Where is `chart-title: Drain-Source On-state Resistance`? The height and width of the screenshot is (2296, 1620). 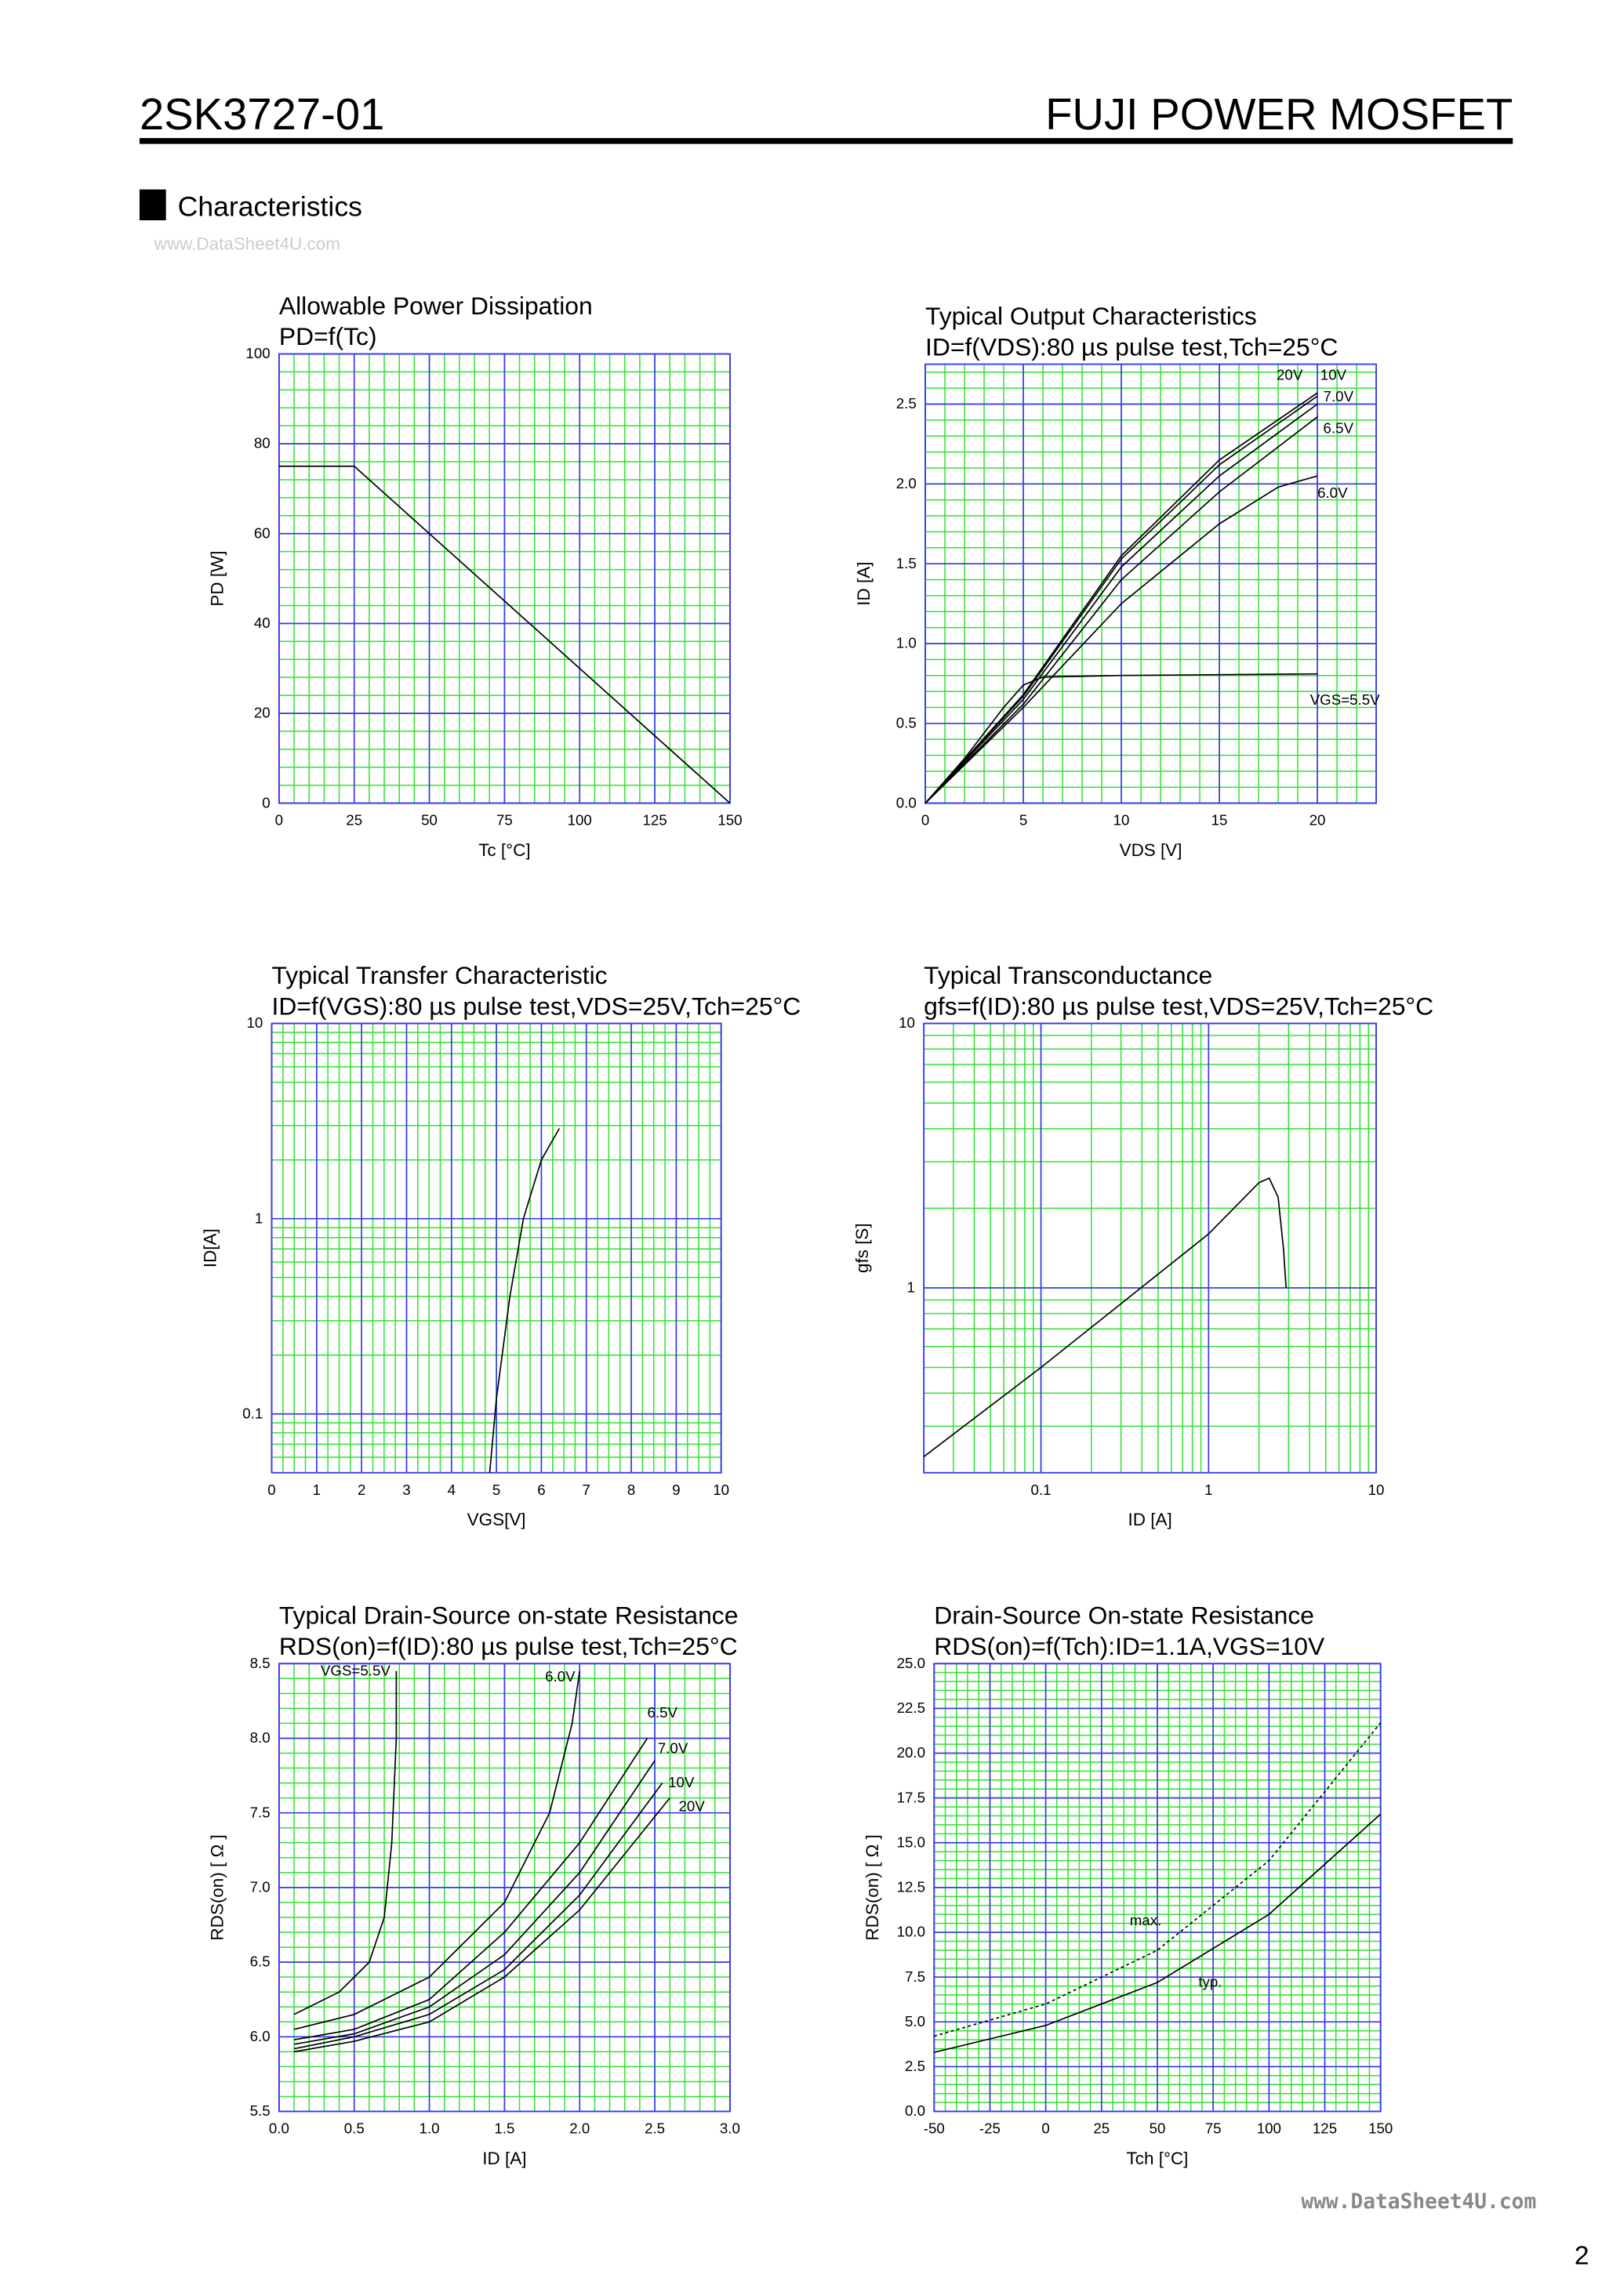
chart-title: Drain-Source On-state Resistance is located at coordinates (1124, 1615).